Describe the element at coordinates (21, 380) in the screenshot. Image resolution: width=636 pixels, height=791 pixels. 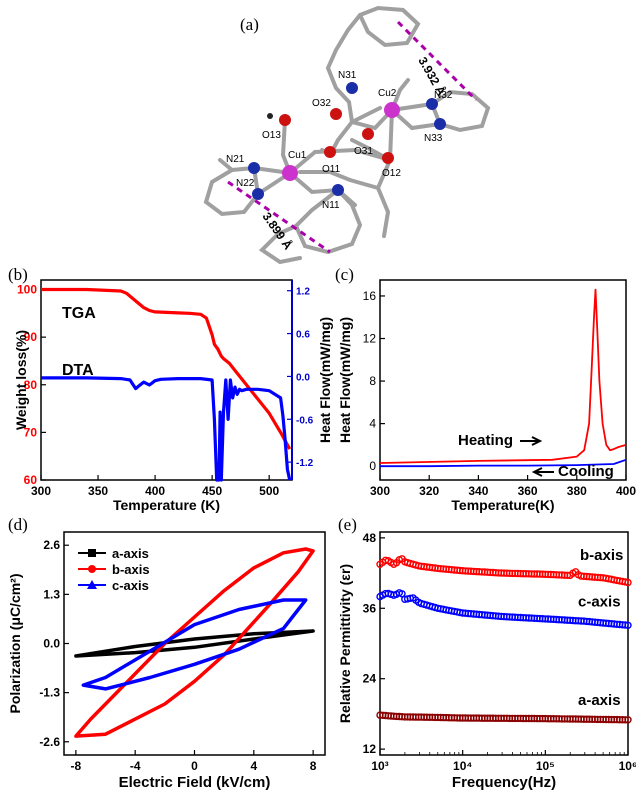
I see `chart-b-ylabel: Weight loss(%)` at that location.